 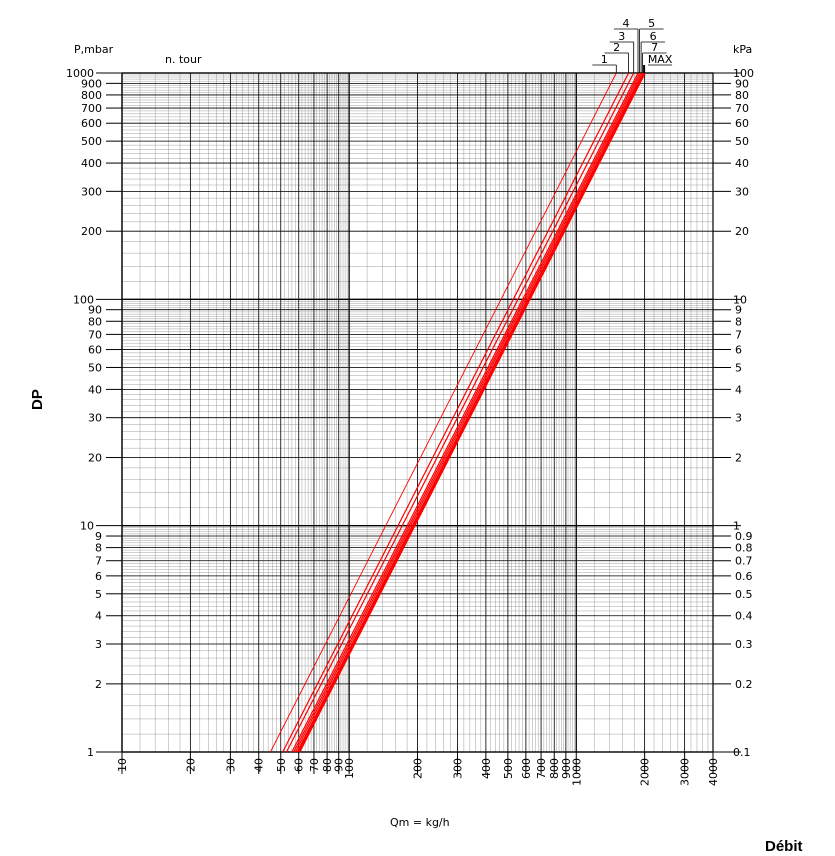 What do you see at coordinates (418, 768) in the screenshot?
I see `x-tick-label: 200` at bounding box center [418, 768].